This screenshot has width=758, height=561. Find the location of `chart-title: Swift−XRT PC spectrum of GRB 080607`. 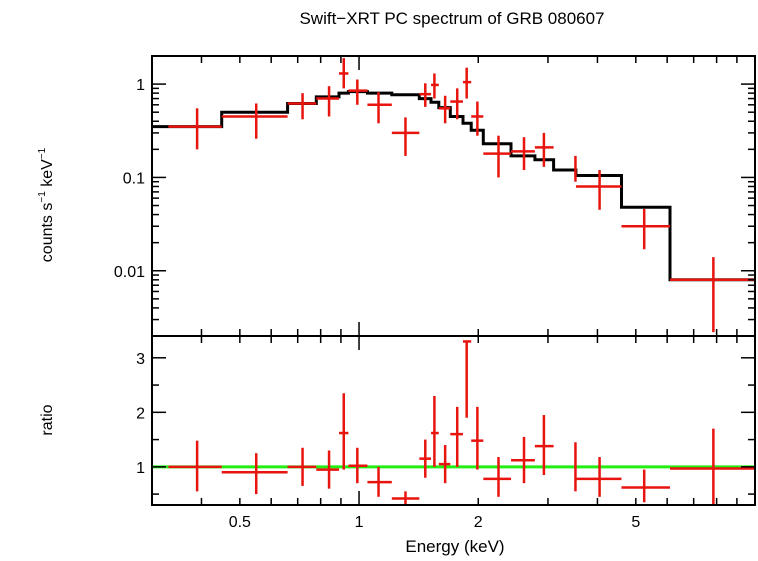

chart-title: Swift−XRT PC spectrum of GRB 080607 is located at coordinates (451, 18).